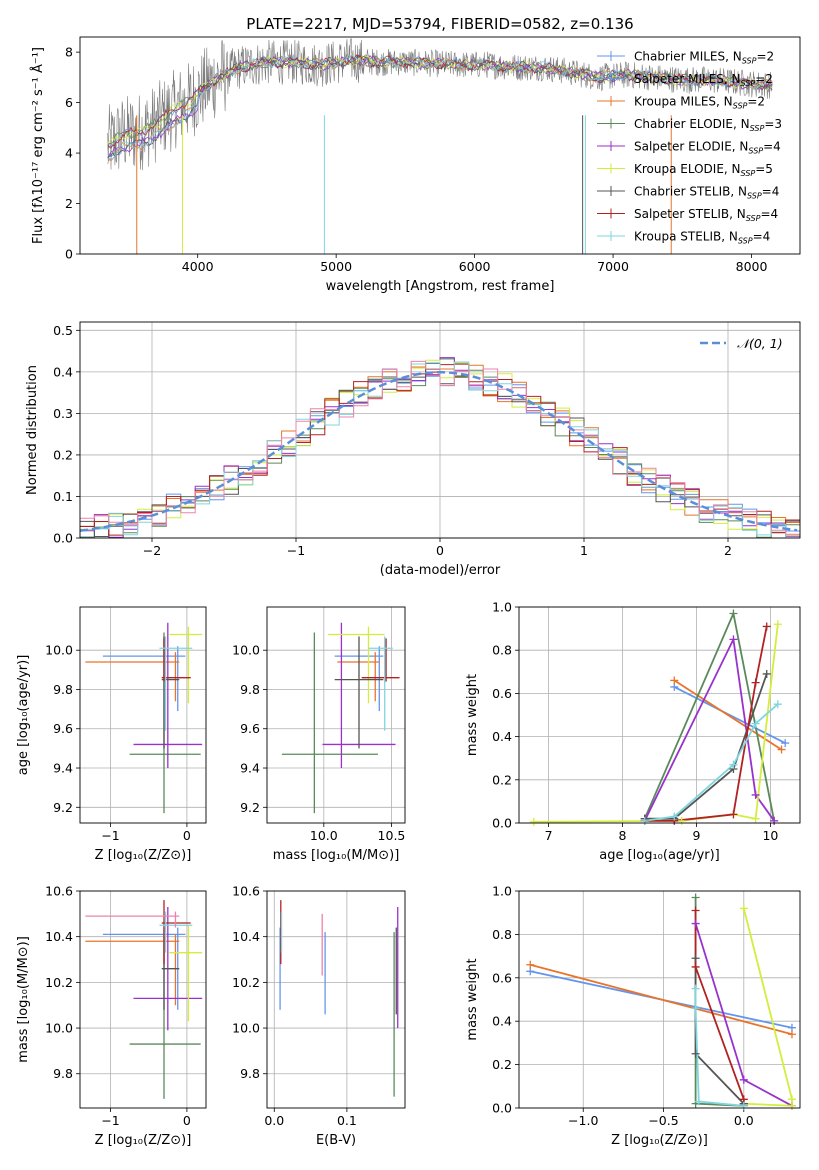 Image resolution: width=819 pixels, height=1170 pixels. Describe the element at coordinates (583, 1120) in the screenshot. I see `x-tick-label: −1.0` at that location.